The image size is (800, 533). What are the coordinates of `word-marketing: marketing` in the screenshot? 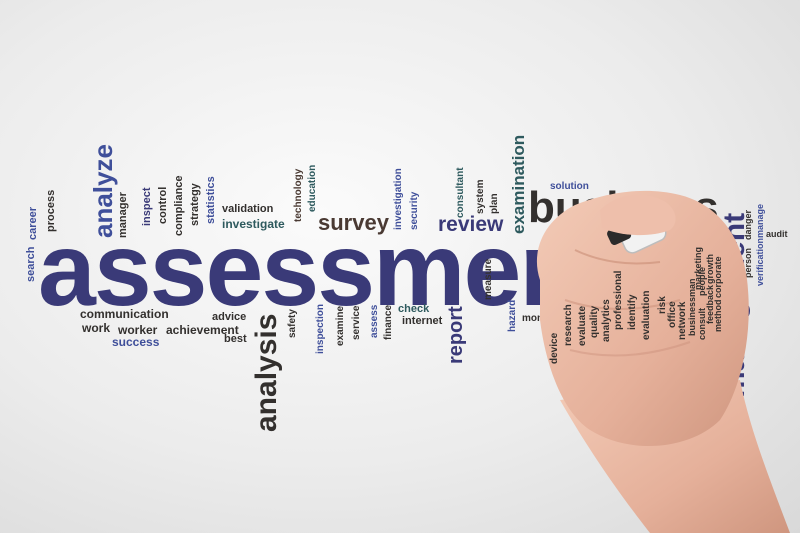 It's located at (698, 268).